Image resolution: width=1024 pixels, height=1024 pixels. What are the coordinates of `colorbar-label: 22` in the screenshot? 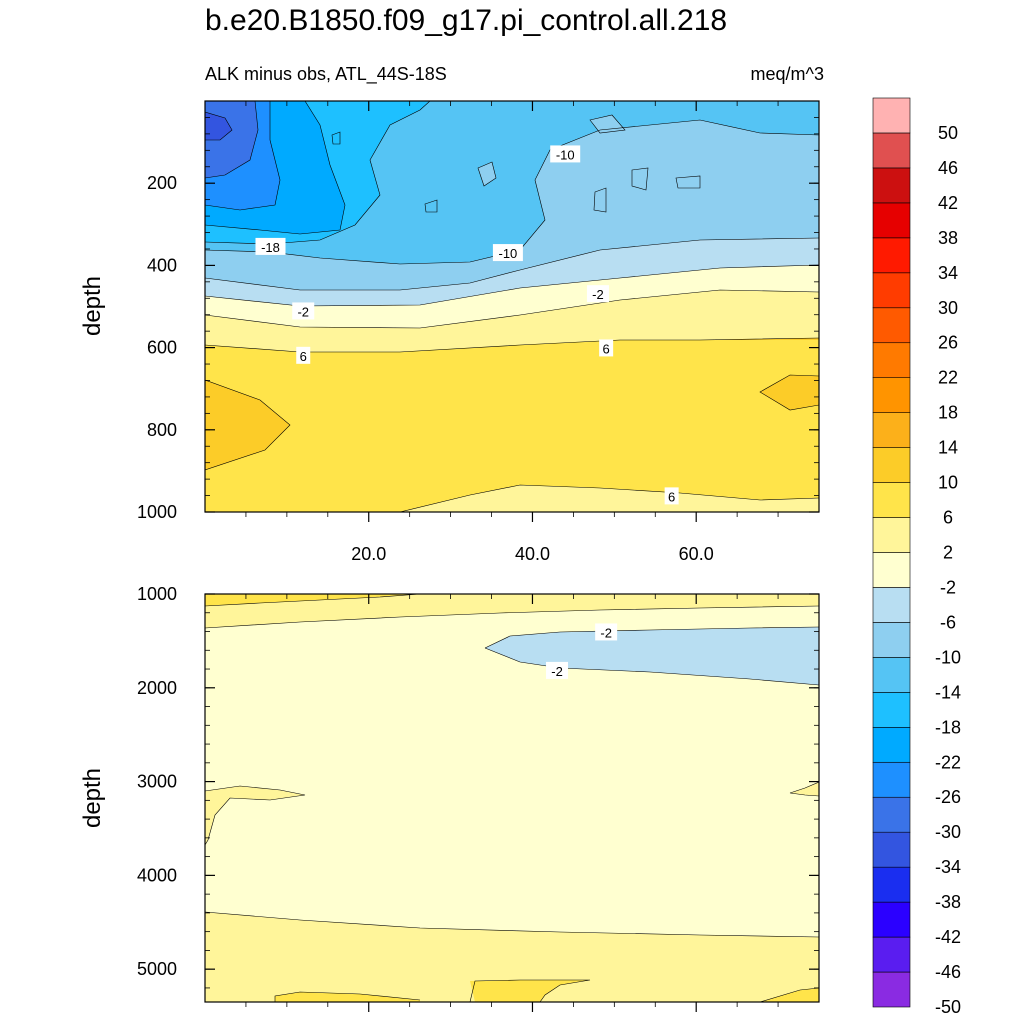 It's located at (948, 378).